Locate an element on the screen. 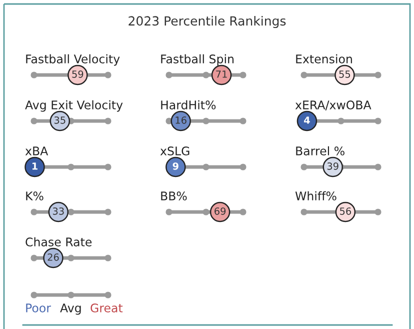  data-label: 9 is located at coordinates (175, 166).